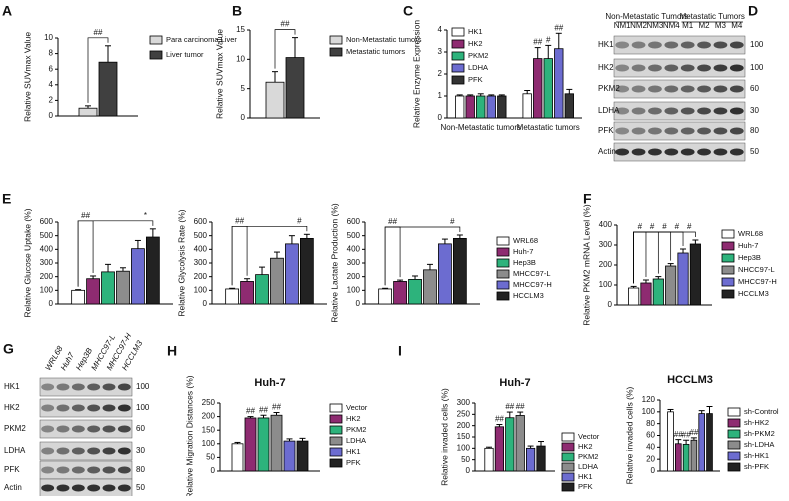 The height and width of the screenshot is (501, 789). What do you see at coordinates (209, 443) in the screenshot?
I see `y-tick-label: 100` at bounding box center [209, 443].